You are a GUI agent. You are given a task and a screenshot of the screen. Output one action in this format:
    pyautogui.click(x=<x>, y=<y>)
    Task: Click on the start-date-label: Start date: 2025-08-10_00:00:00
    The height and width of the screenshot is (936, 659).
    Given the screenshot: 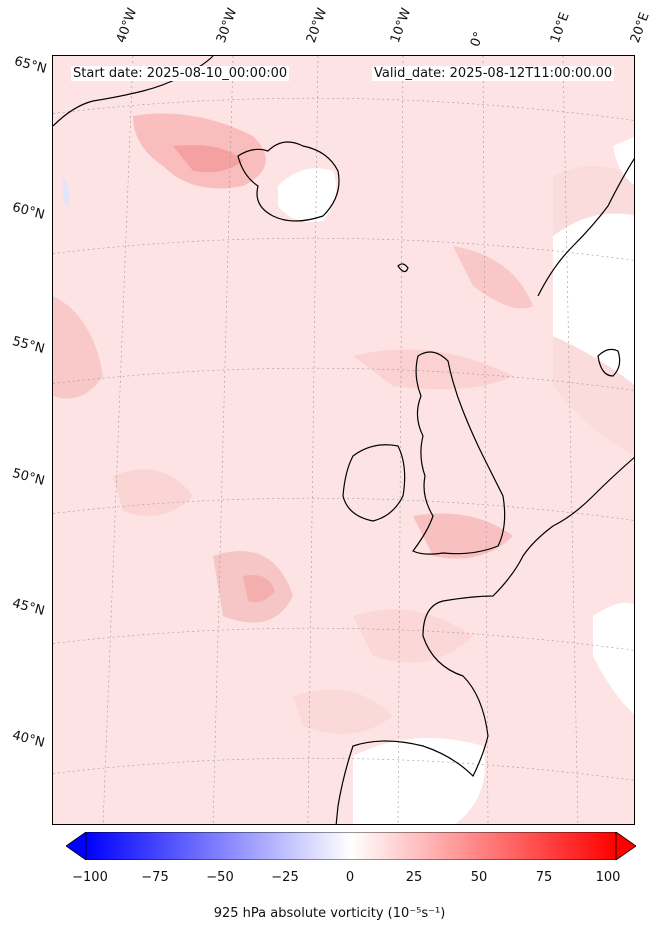 What is the action you would take?
    pyautogui.click(x=180, y=73)
    